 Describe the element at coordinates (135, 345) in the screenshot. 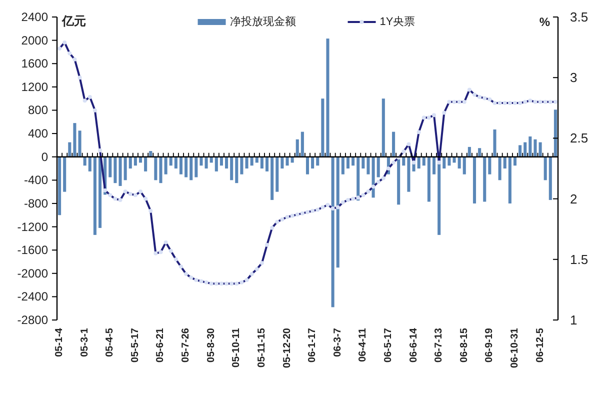

I see `x-tick-label: 05-5-17` at that location.